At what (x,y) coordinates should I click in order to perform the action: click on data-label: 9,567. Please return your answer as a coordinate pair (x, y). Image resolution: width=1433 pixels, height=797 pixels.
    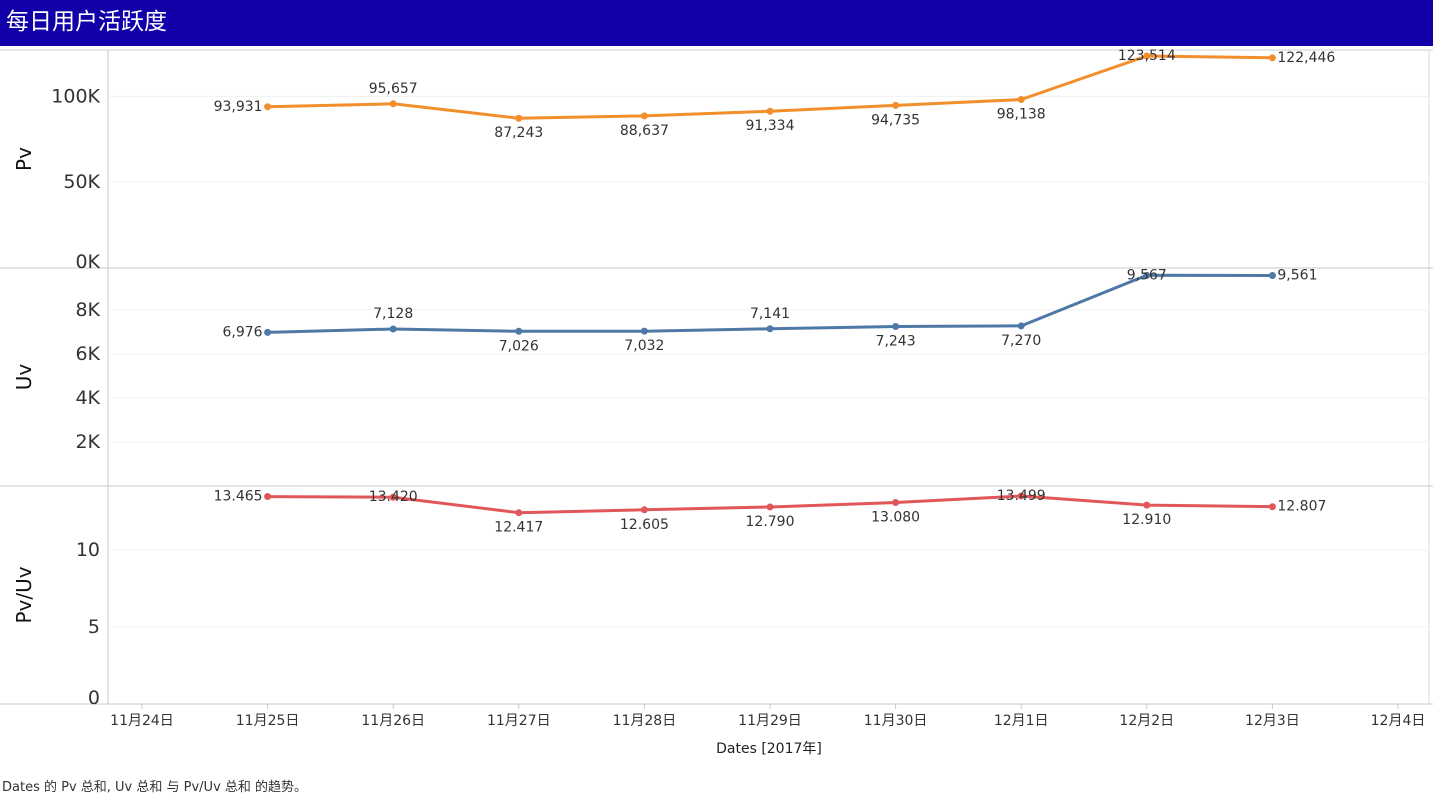
    Looking at the image, I should click on (1147, 275).